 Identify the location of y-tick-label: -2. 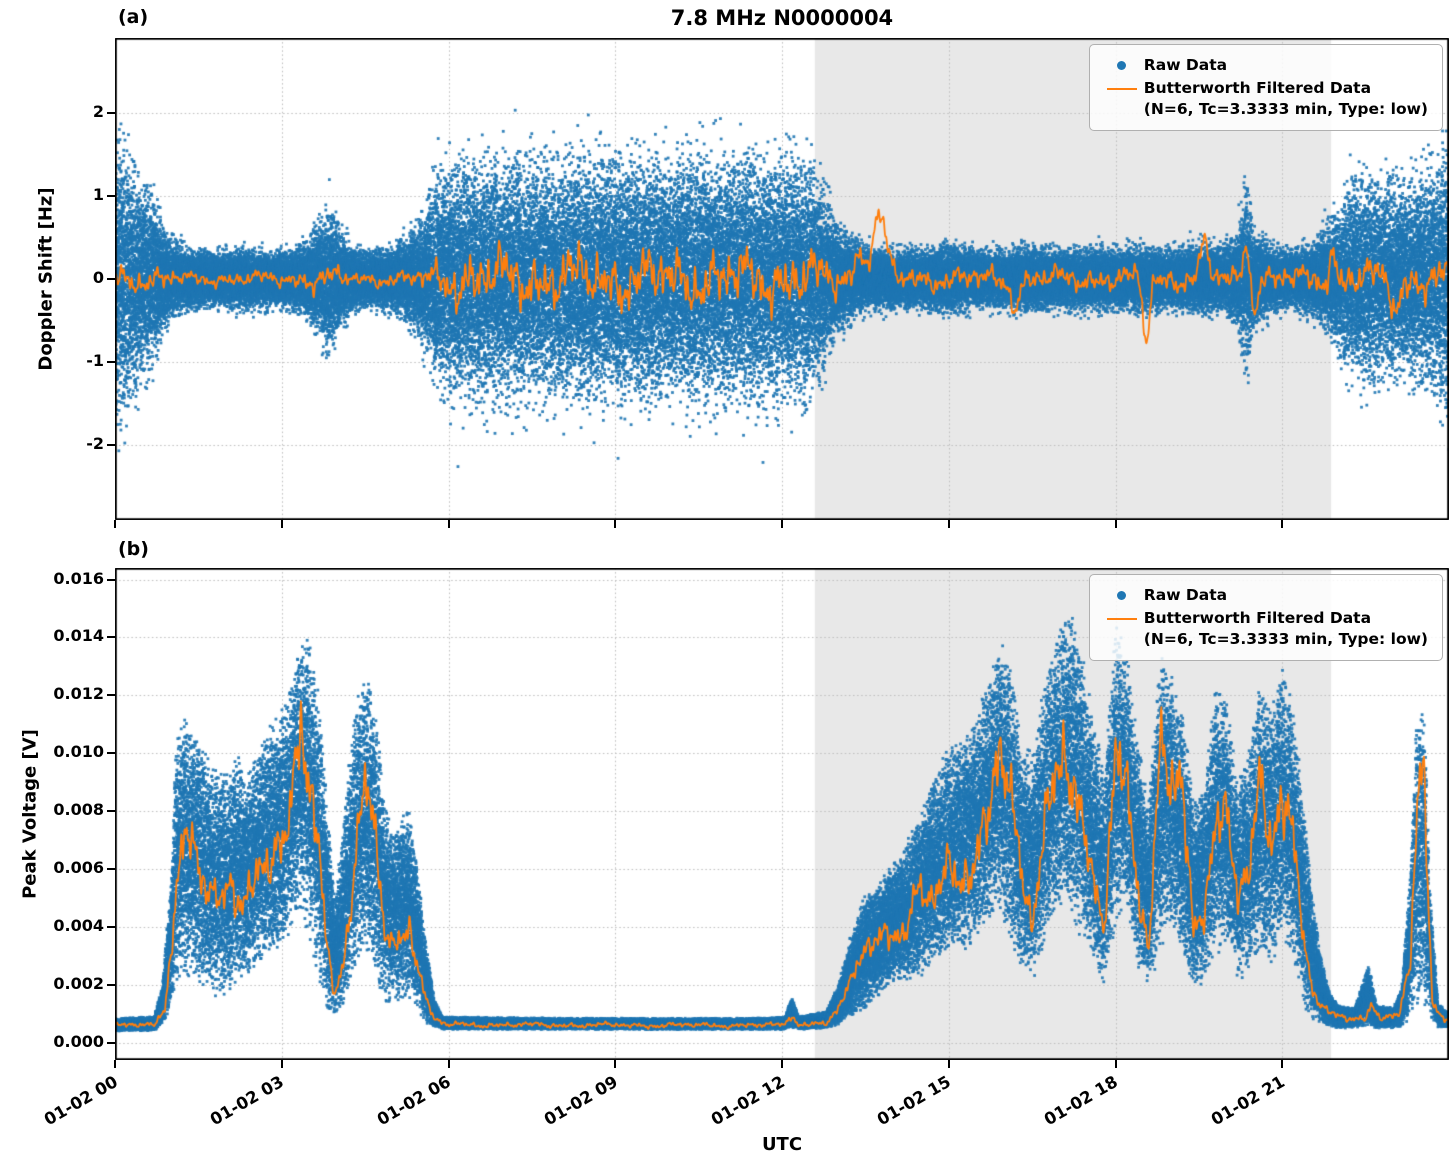
(95, 444).